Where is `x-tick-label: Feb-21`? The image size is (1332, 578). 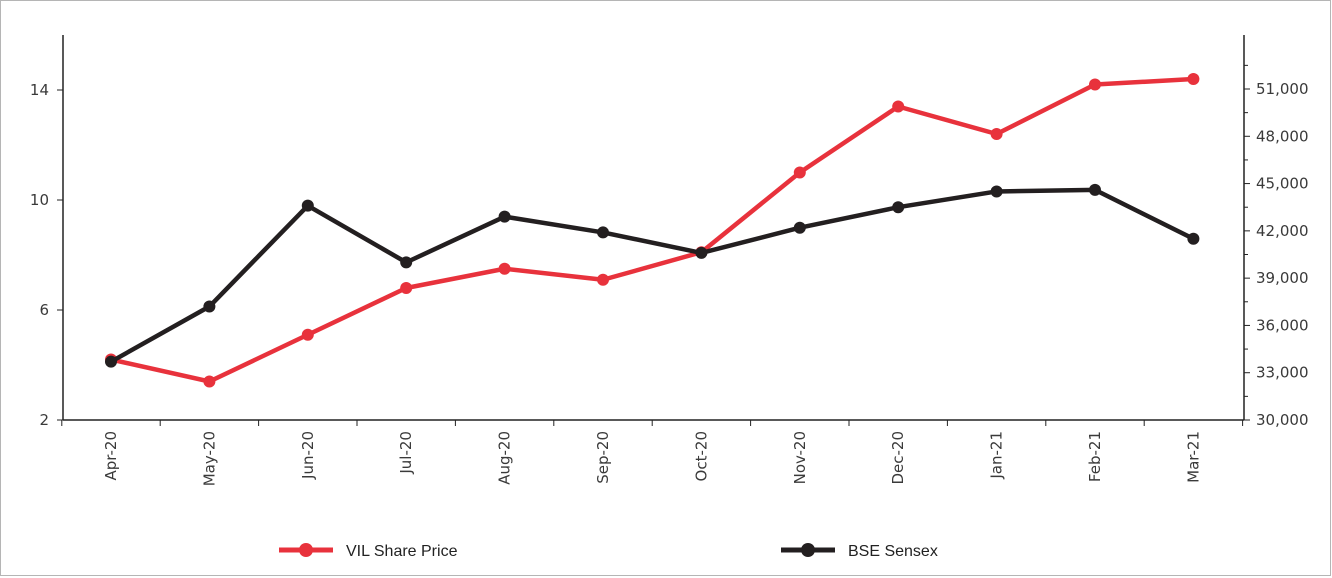
x-tick-label: Feb-21 is located at coordinates (1095, 456).